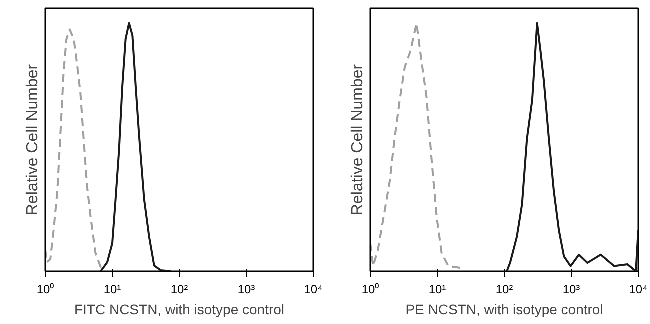 The width and height of the screenshot is (650, 324). I want to click on x-axis-title: PE NCSTN, with isotype control, so click(505, 310).